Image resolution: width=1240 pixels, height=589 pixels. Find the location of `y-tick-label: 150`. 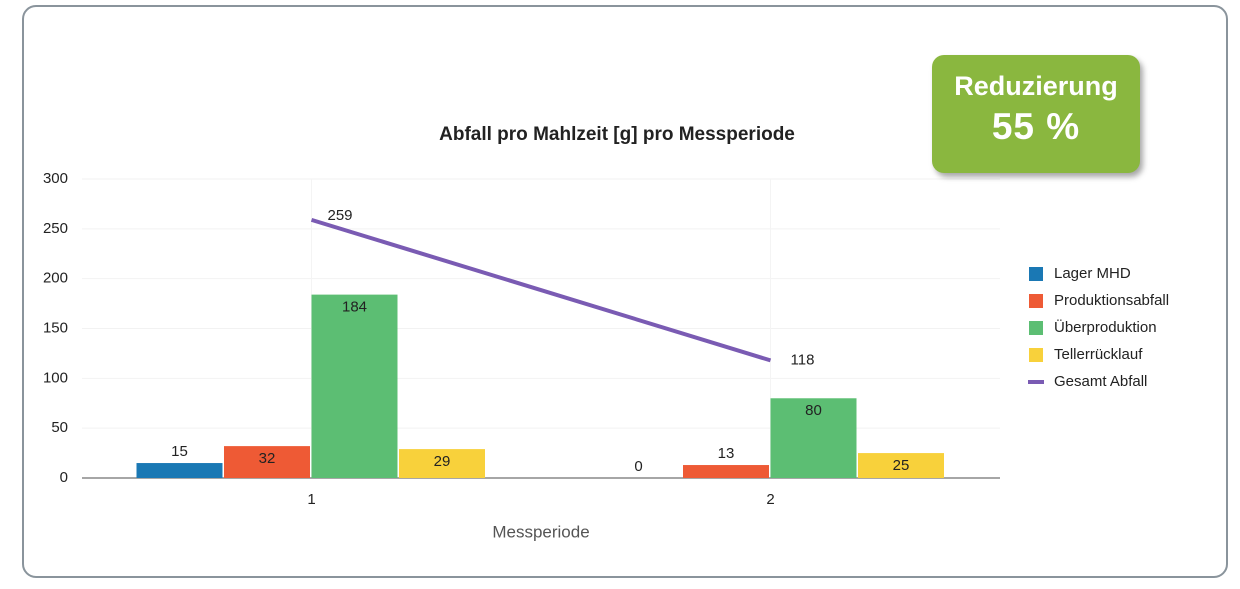

y-tick-label: 150 is located at coordinates (55, 327).